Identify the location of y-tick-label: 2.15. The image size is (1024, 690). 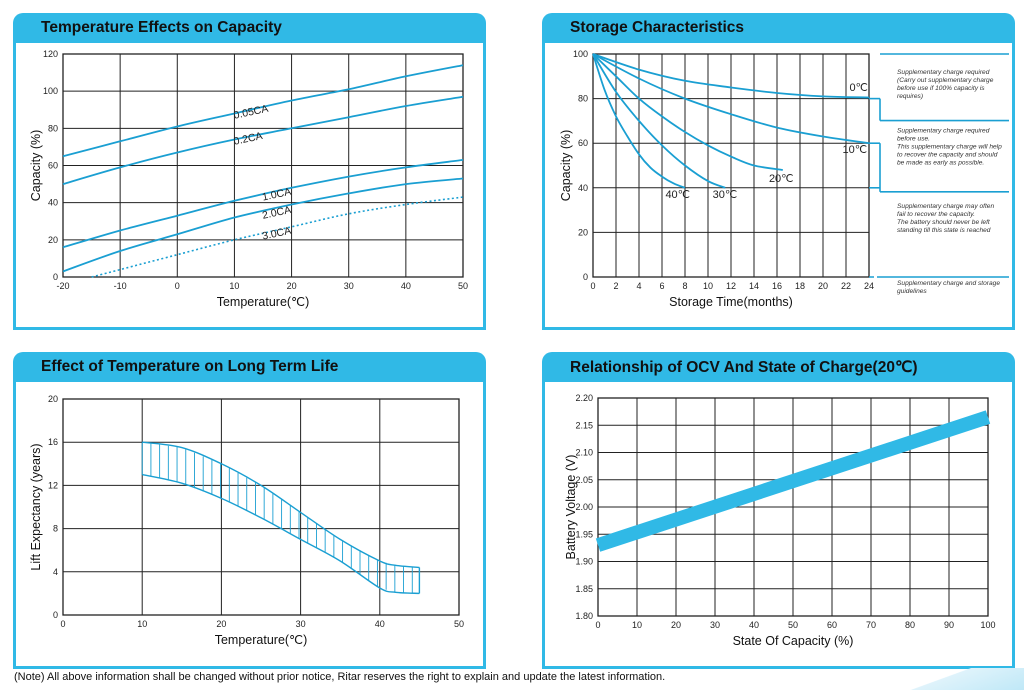
(584, 425).